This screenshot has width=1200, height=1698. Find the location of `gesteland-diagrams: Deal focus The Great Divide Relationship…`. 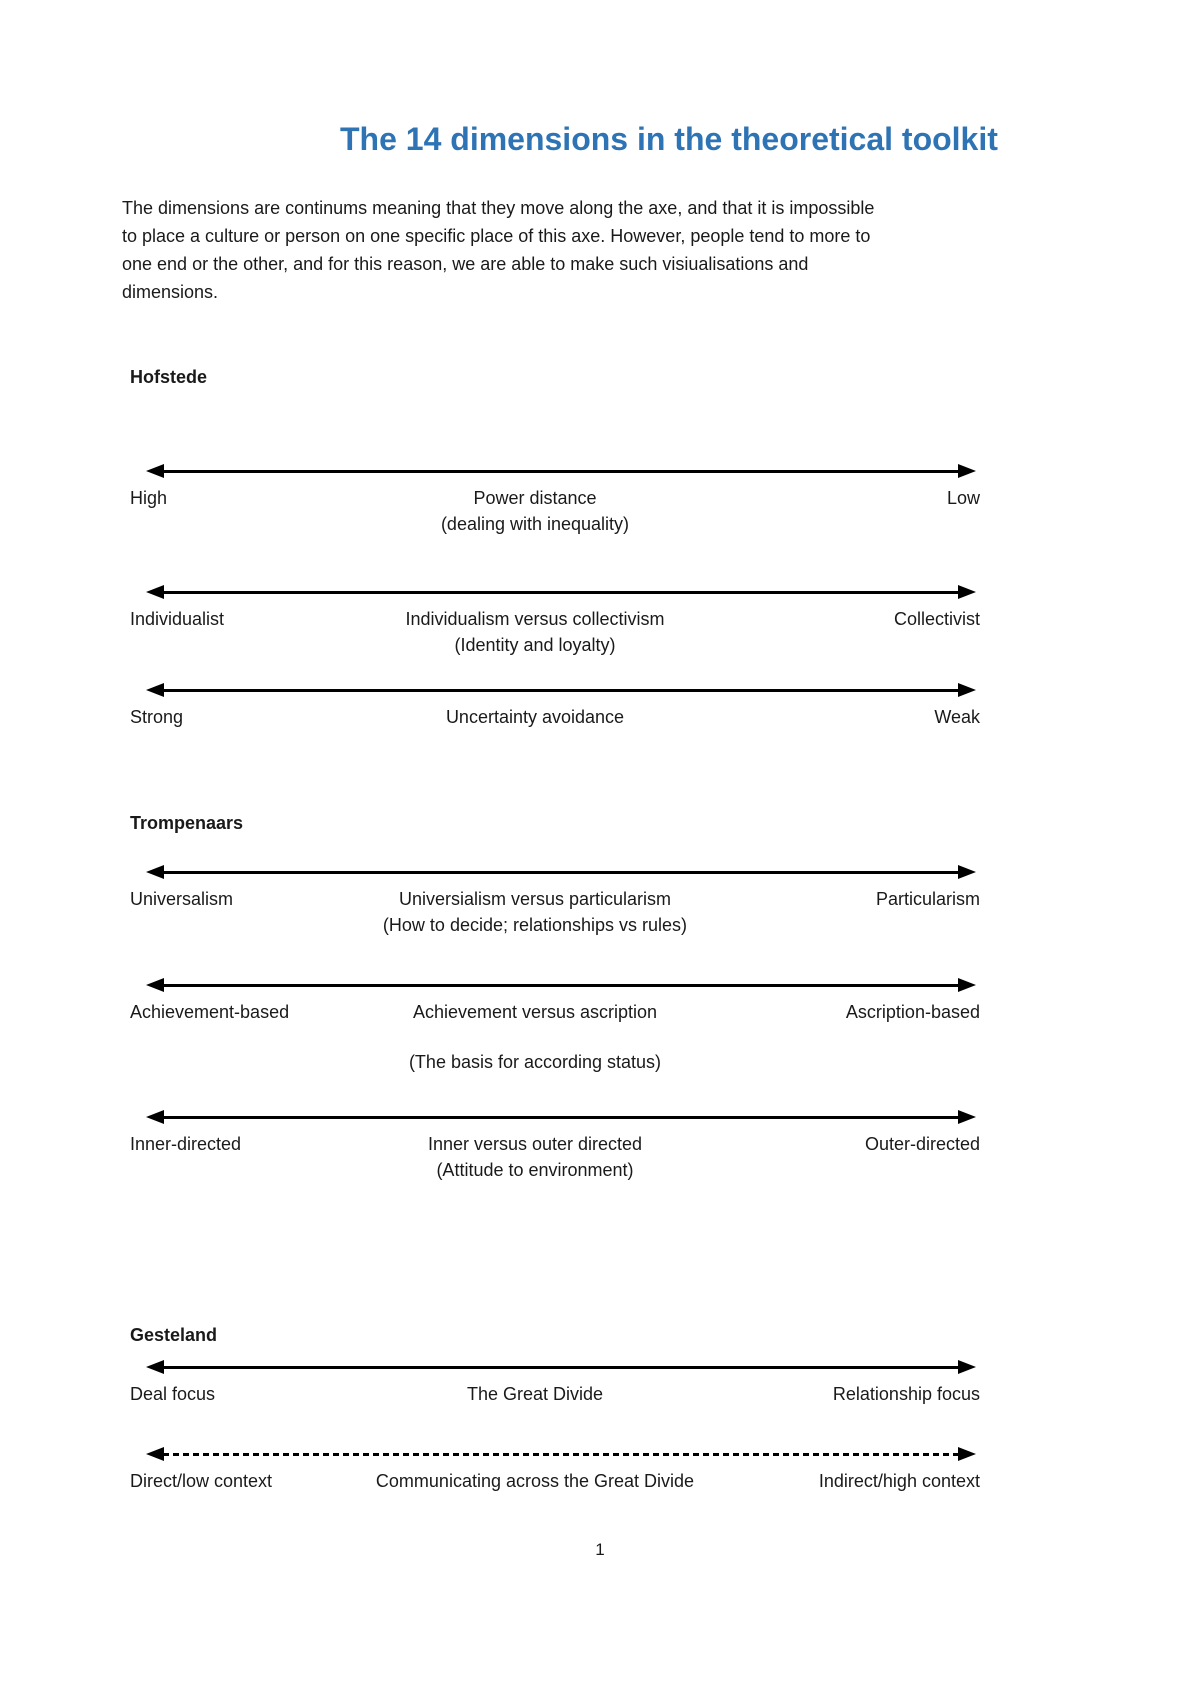

gesteland-diagrams: Deal focus The Great Divide Relationship… is located at coordinates (555, 1426).